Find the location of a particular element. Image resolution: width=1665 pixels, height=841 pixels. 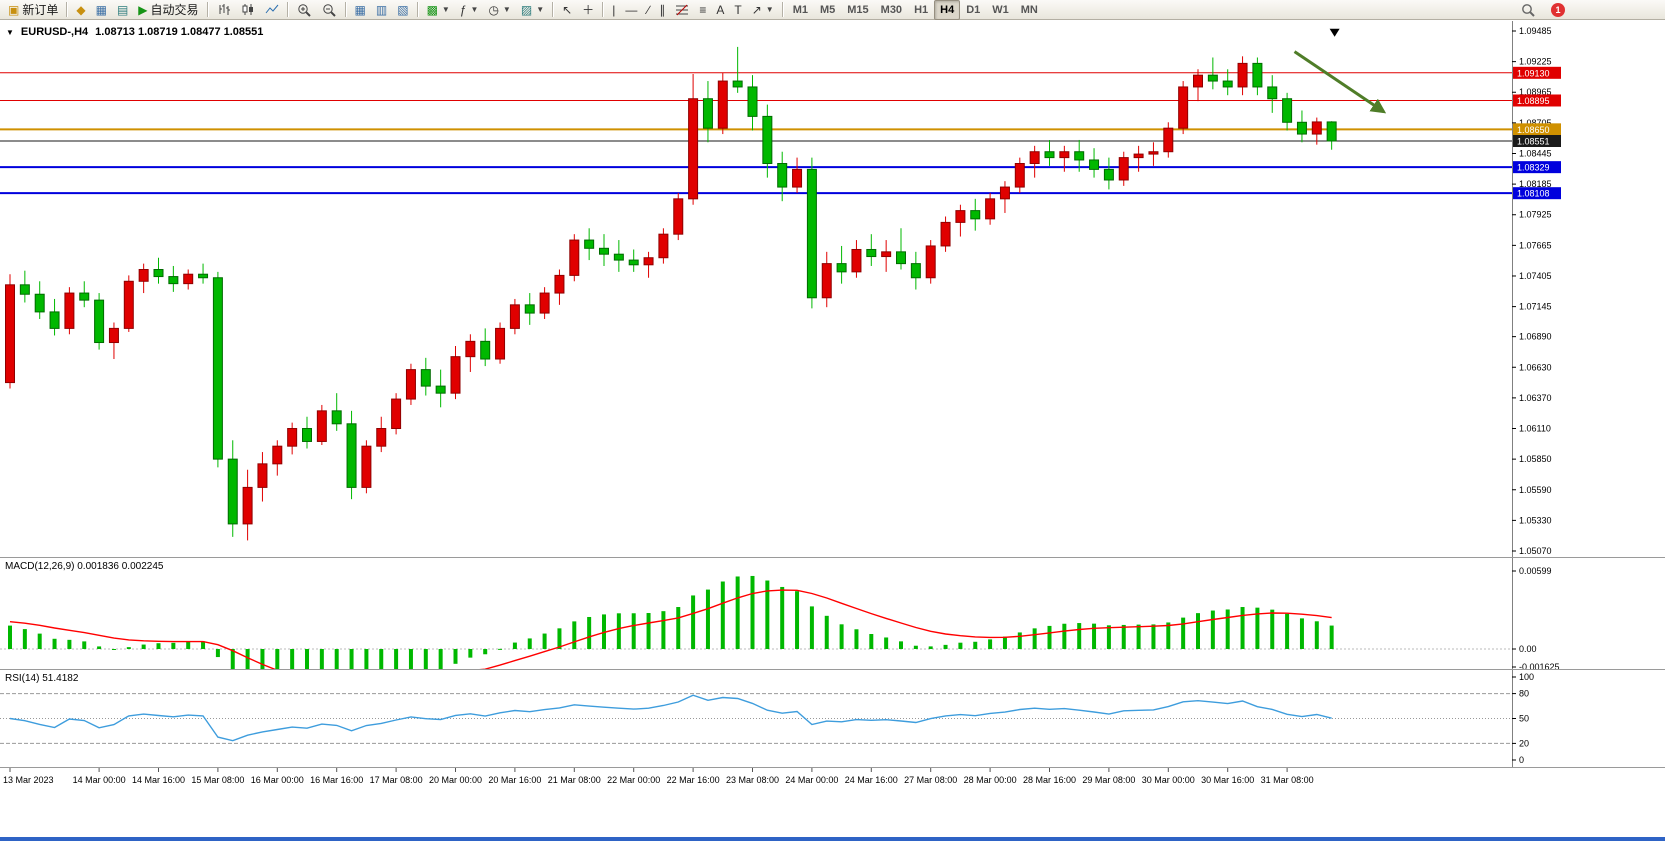

periods-button: ◷ ▼ is located at coordinates (499, 10).